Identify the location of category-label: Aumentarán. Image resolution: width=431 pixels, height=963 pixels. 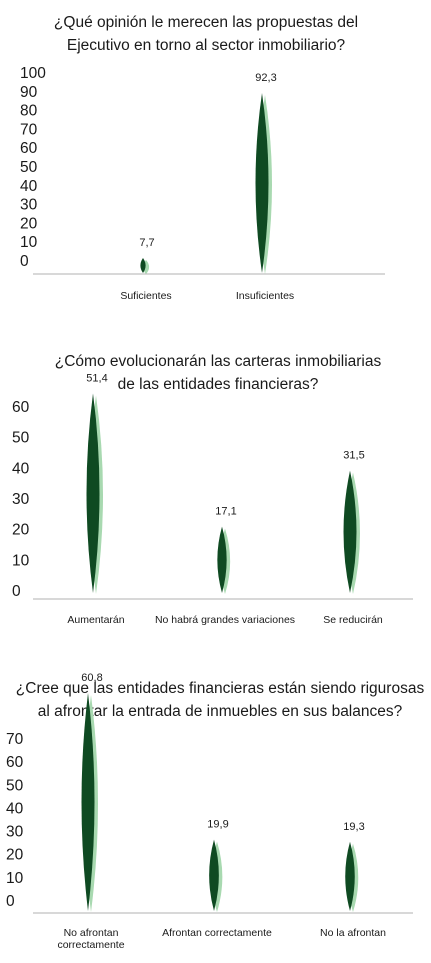
(95, 620).